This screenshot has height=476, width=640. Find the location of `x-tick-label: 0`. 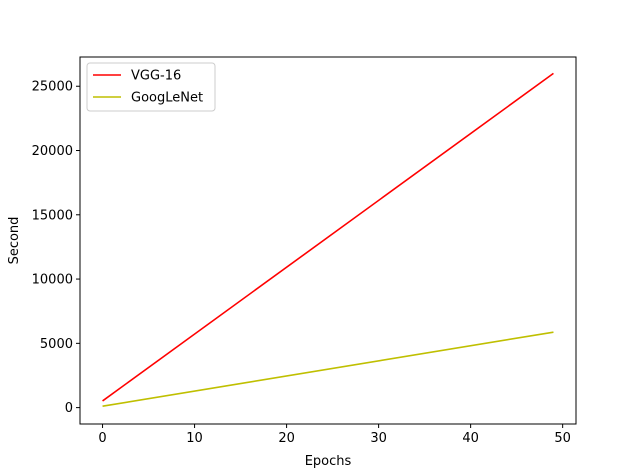

x-tick-label: 0 is located at coordinates (102, 438).